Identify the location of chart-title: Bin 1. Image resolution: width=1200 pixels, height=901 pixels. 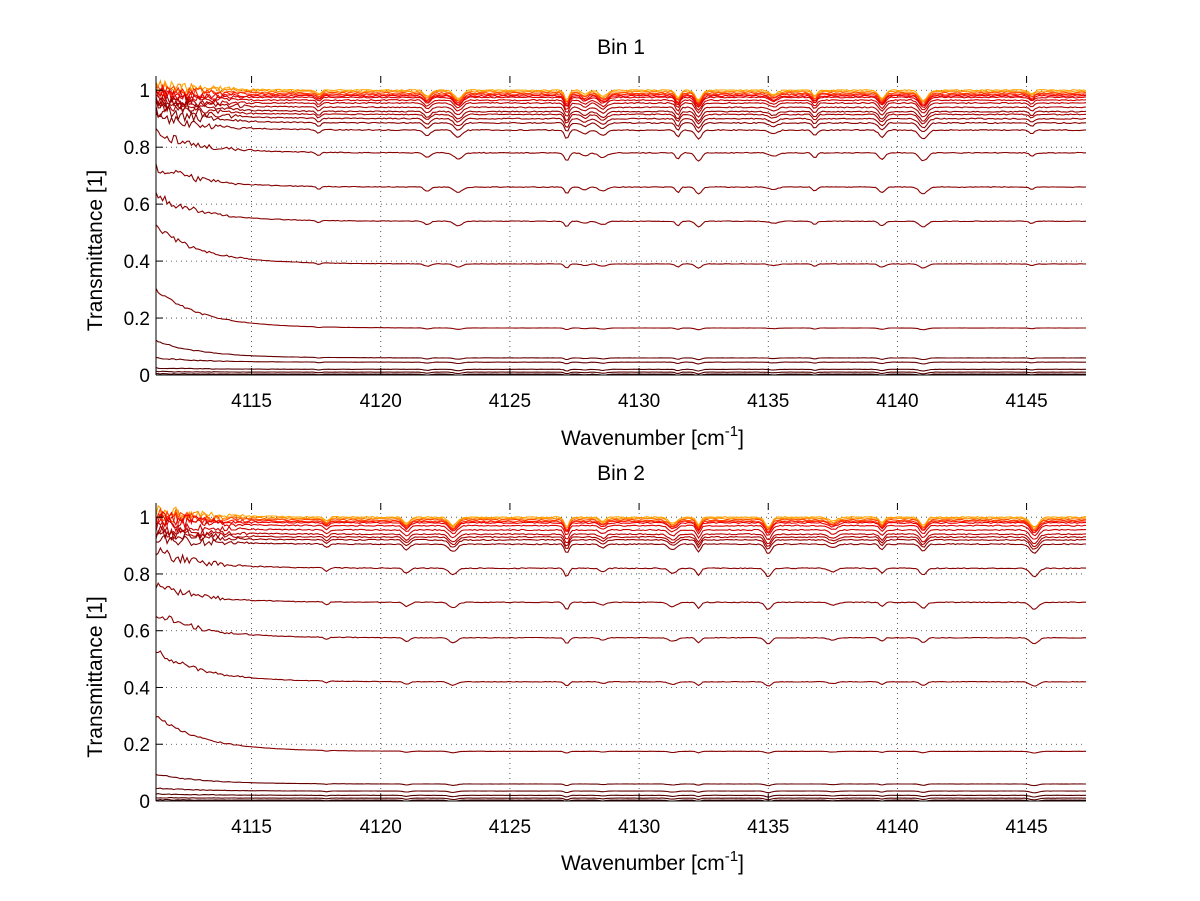
(621, 47).